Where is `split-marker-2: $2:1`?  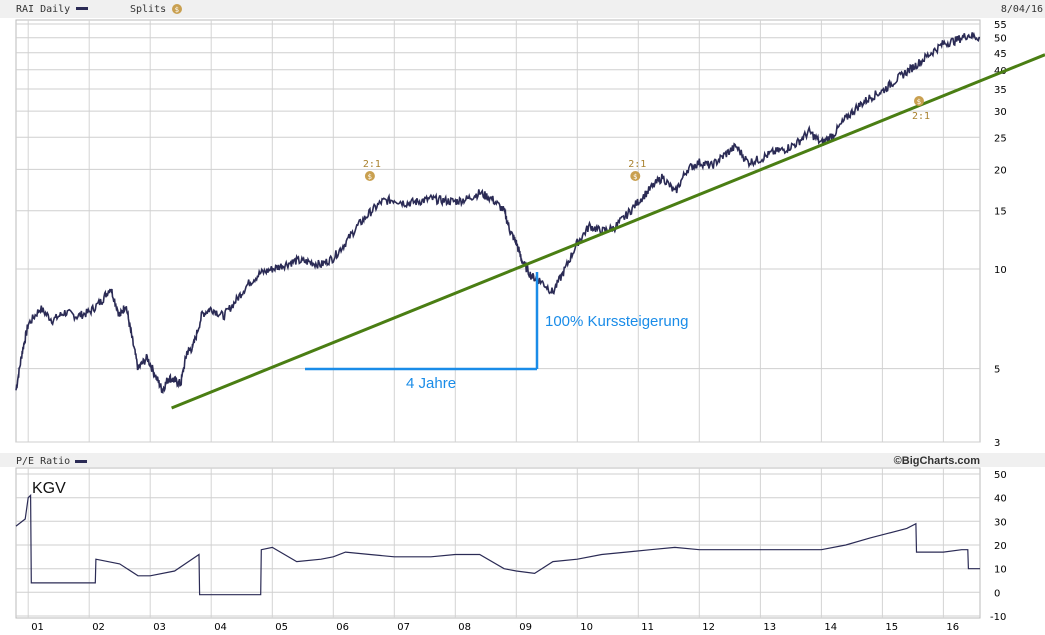 split-marker-2: $2:1 is located at coordinates (637, 170).